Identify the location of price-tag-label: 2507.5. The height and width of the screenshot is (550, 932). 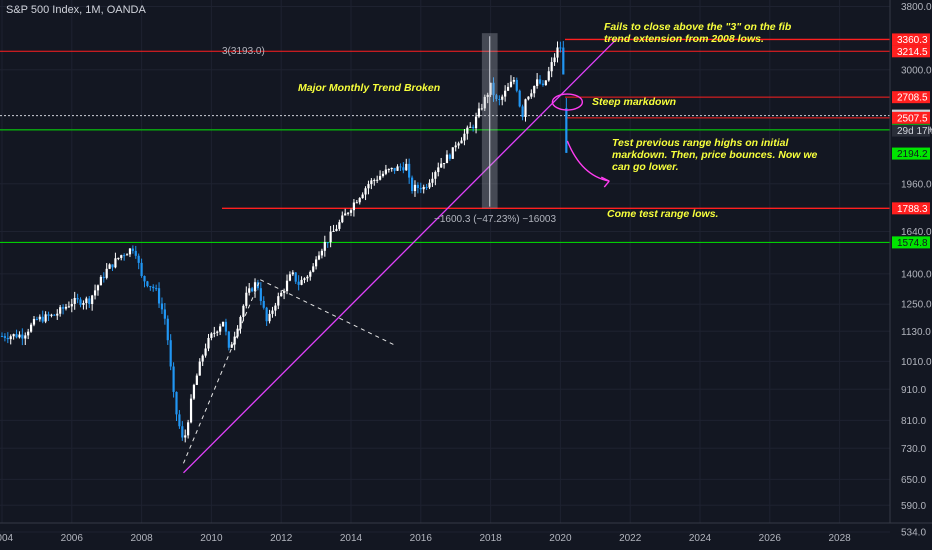
(912, 118).